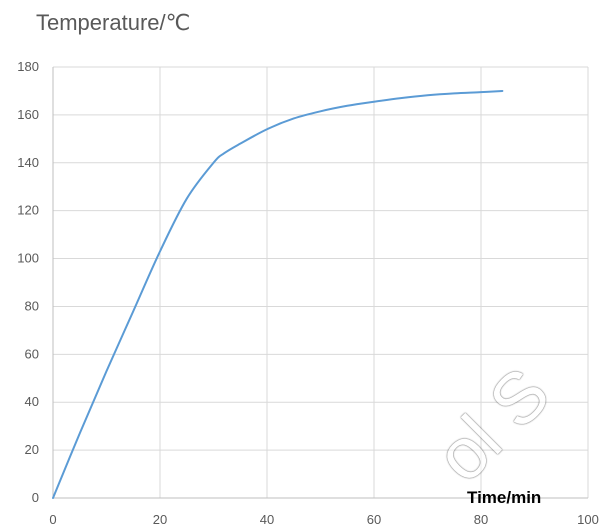 The height and width of the screenshot is (528, 607). What do you see at coordinates (374, 519) in the screenshot?
I see `x-tick-label: 60` at bounding box center [374, 519].